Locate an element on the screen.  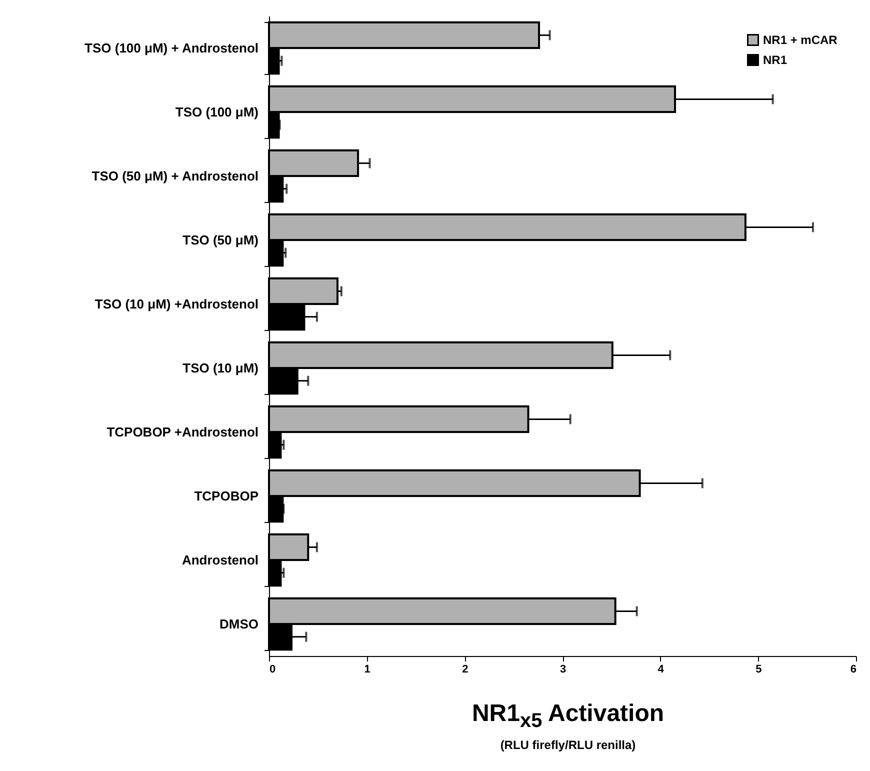
x-tick-label: 5 is located at coordinates (759, 670).